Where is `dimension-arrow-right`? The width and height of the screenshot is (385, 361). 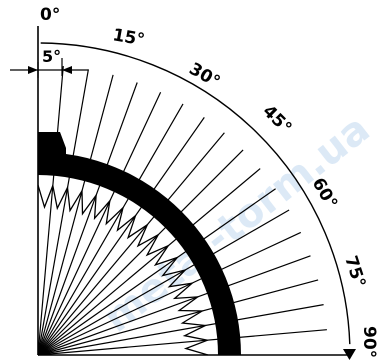 dimension-arrow-right is located at coordinates (67, 70).